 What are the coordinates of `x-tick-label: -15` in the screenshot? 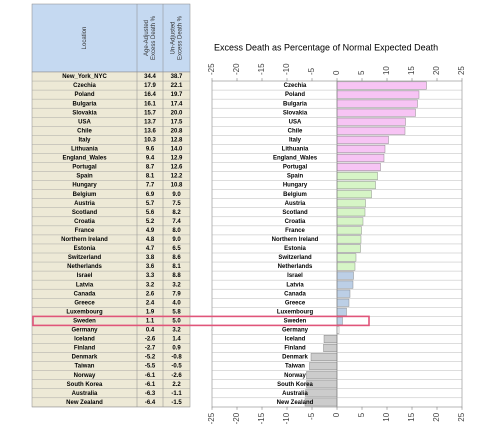 It's located at (261, 418).